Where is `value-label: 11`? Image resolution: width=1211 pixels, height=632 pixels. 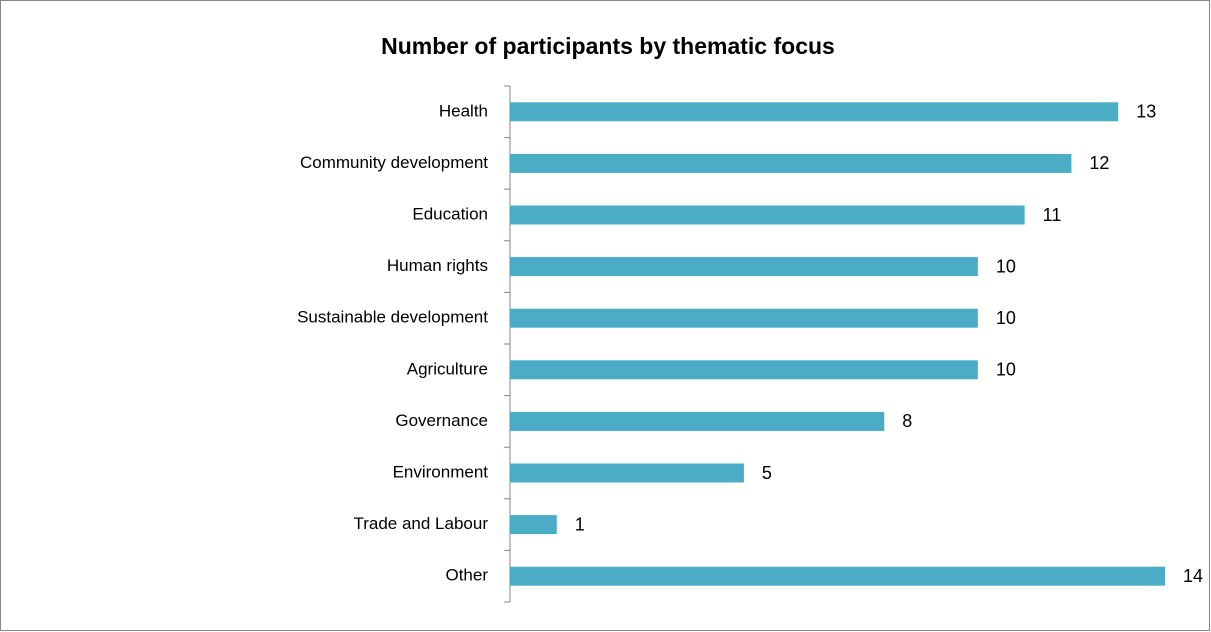
value-label: 11 is located at coordinates (1052, 215).